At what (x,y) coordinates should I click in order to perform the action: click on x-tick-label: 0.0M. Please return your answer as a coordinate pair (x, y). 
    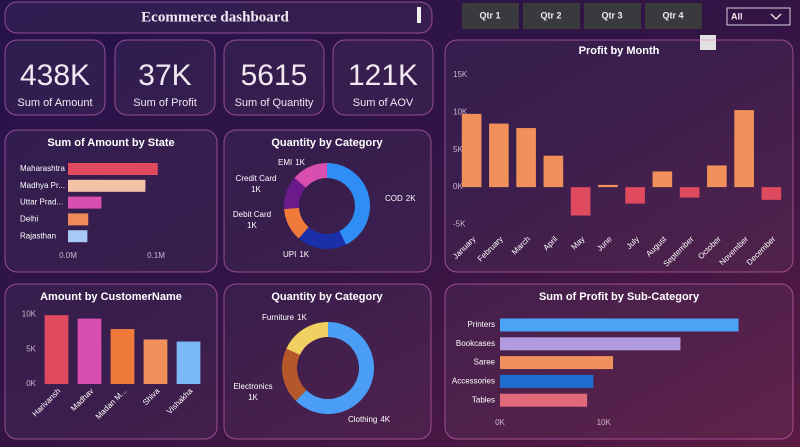
    Looking at the image, I should click on (68, 255).